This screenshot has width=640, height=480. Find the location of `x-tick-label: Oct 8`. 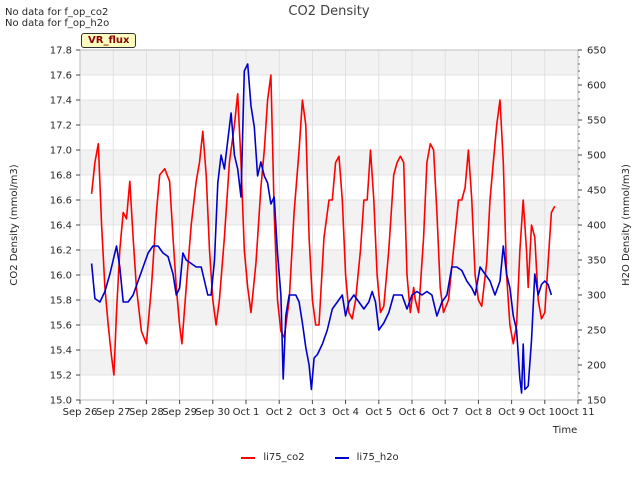

x-tick-label: Oct 8 is located at coordinates (478, 412).